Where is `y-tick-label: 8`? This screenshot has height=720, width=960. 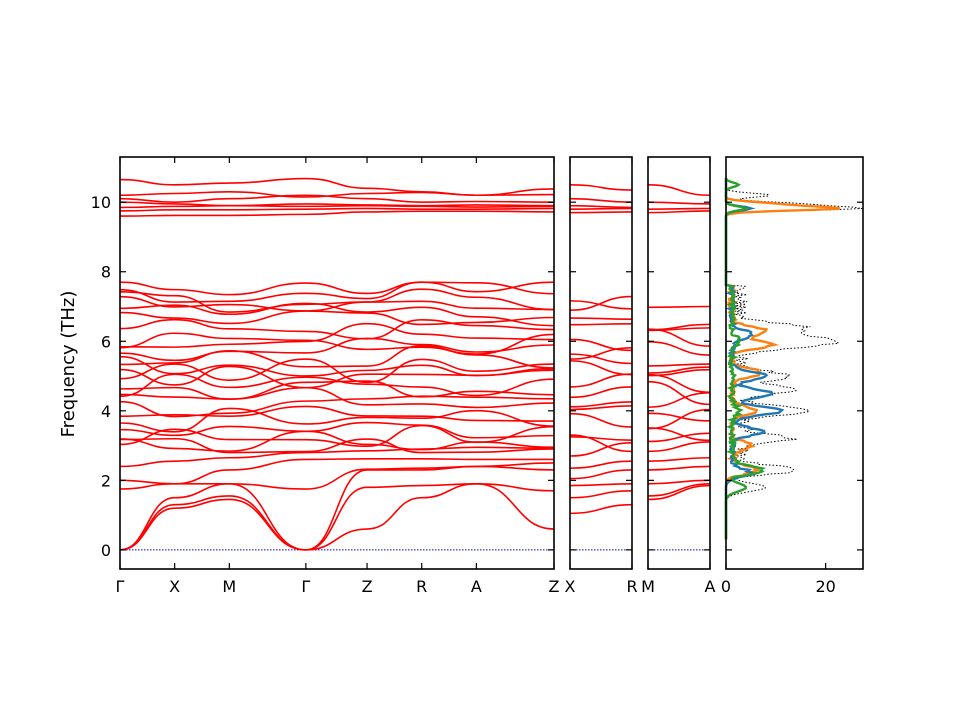
y-tick-label: 8 is located at coordinates (106, 272).